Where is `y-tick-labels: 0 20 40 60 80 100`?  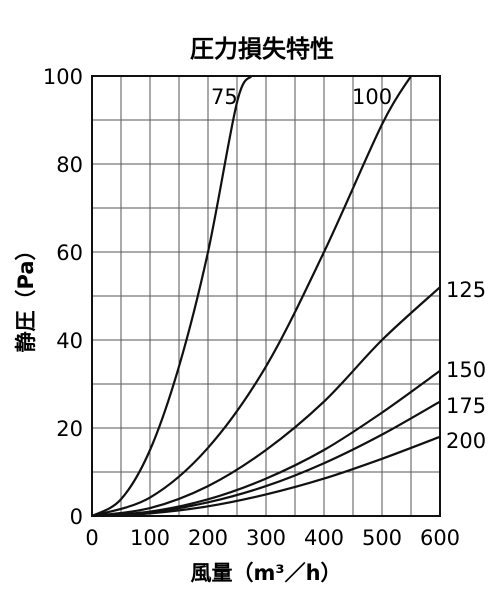
y-tick-labels: 0 20 40 60 80 100 is located at coordinates (63, 297).